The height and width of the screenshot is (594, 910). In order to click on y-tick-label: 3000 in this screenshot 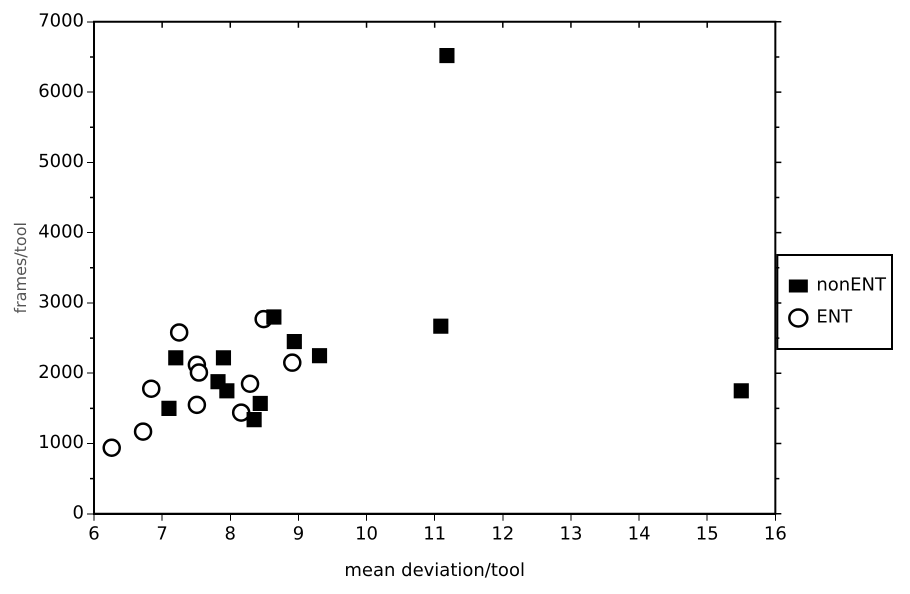, I will do `click(61, 302)`.